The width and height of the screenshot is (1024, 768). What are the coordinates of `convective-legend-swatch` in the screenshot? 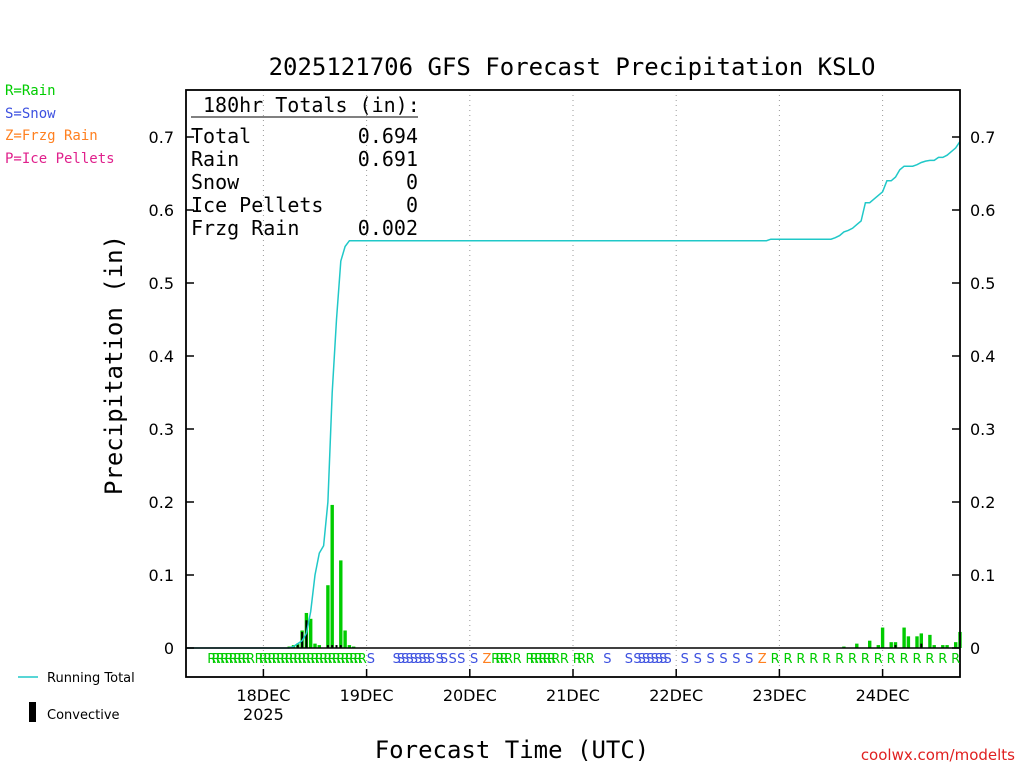 It's located at (32, 712).